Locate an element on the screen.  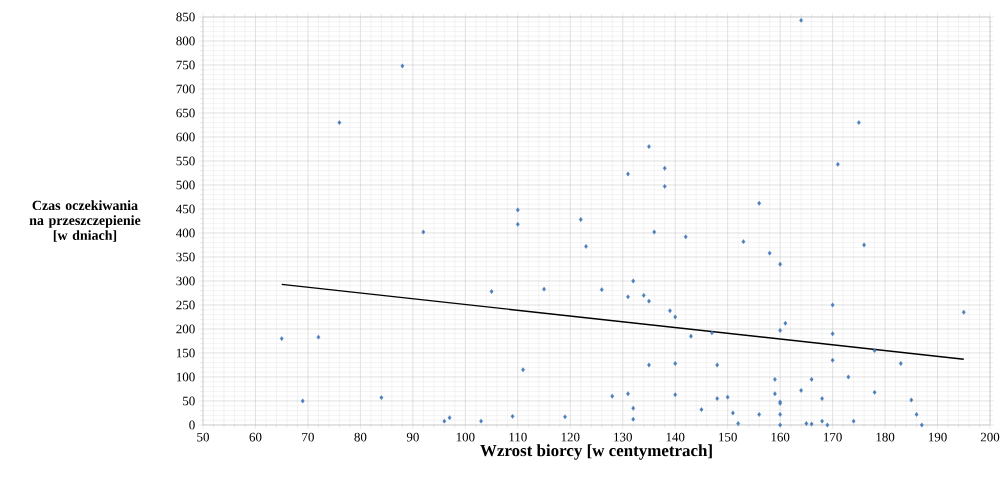
y-tick-label: 250 is located at coordinates (185, 305).